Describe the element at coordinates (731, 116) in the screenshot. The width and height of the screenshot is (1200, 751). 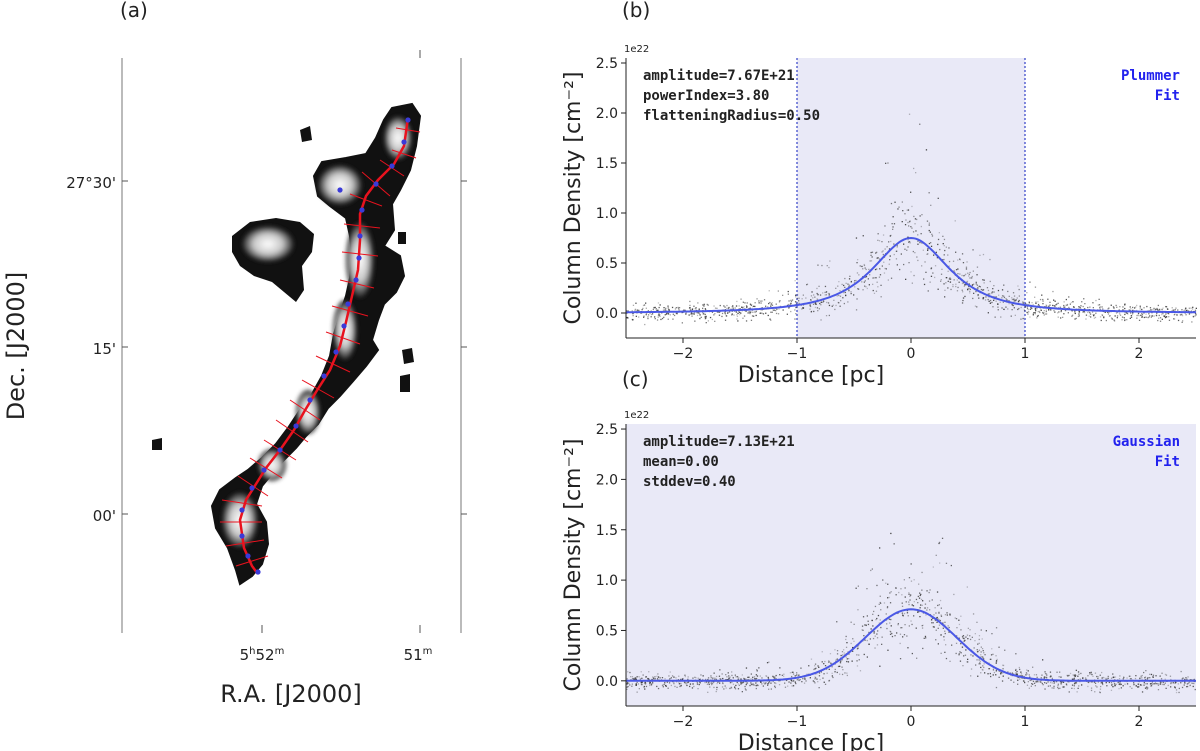
I see `fit-parameter: flatteningRadius=0.50` at that location.